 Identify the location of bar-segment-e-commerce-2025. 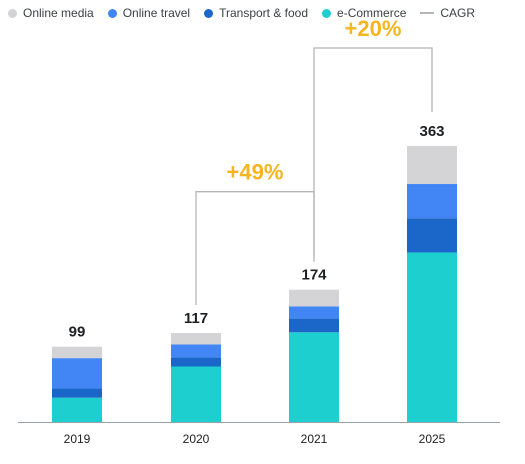
(432, 337).